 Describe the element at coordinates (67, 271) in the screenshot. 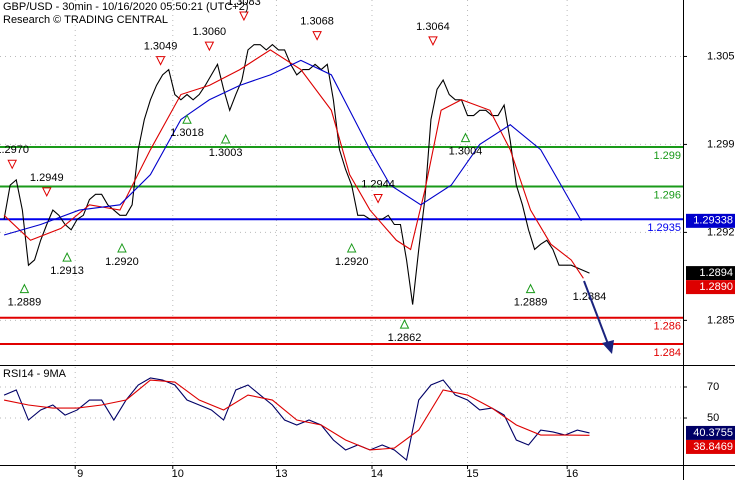

I see `annotation-label: 1.2913` at that location.